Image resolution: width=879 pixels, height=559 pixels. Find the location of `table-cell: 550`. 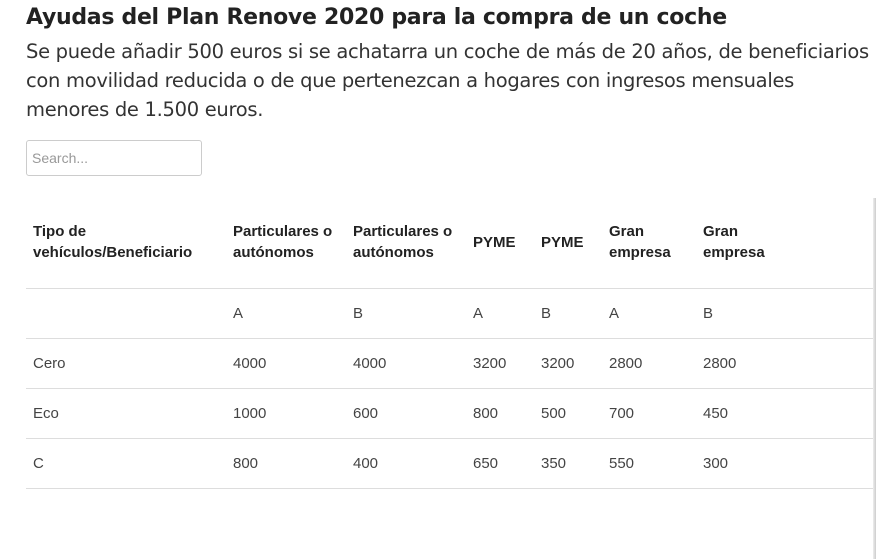

table-cell: 550 is located at coordinates (649, 463).